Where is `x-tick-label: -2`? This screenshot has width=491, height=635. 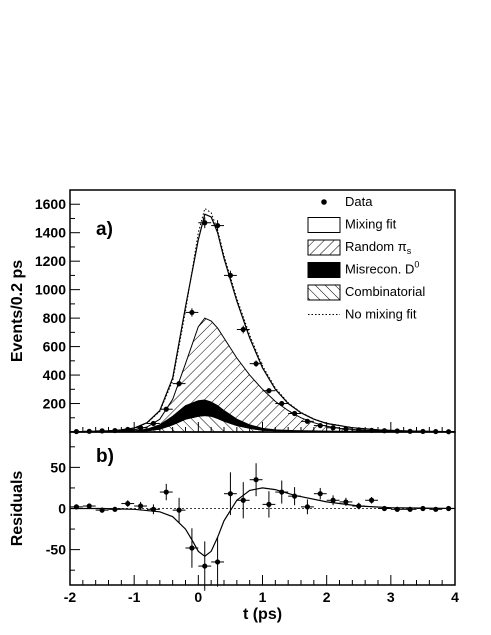 x-tick-label: -2 is located at coordinates (70, 597).